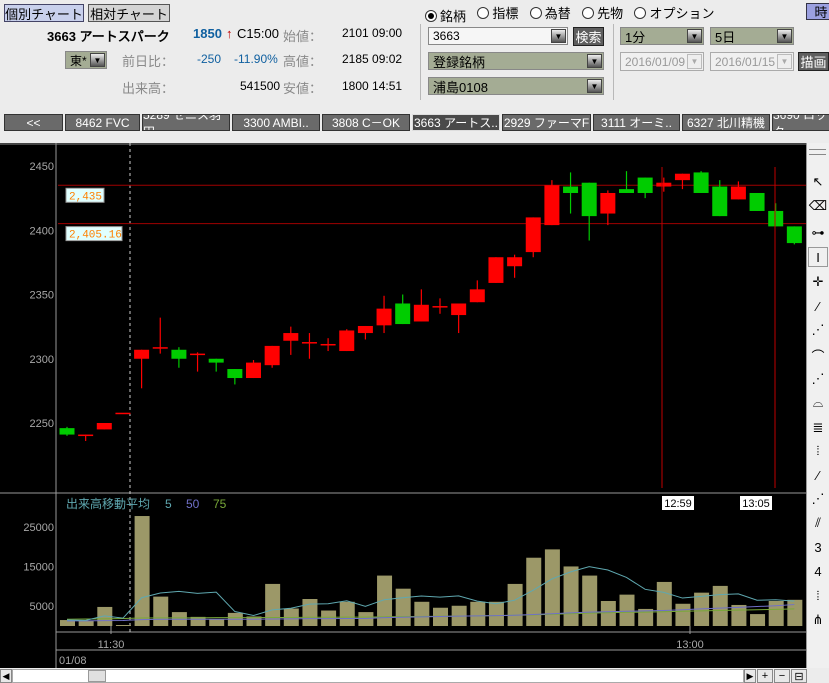 The height and width of the screenshot is (683, 829). I want to click on four-line-tool-icon: 4, so click(818, 571).